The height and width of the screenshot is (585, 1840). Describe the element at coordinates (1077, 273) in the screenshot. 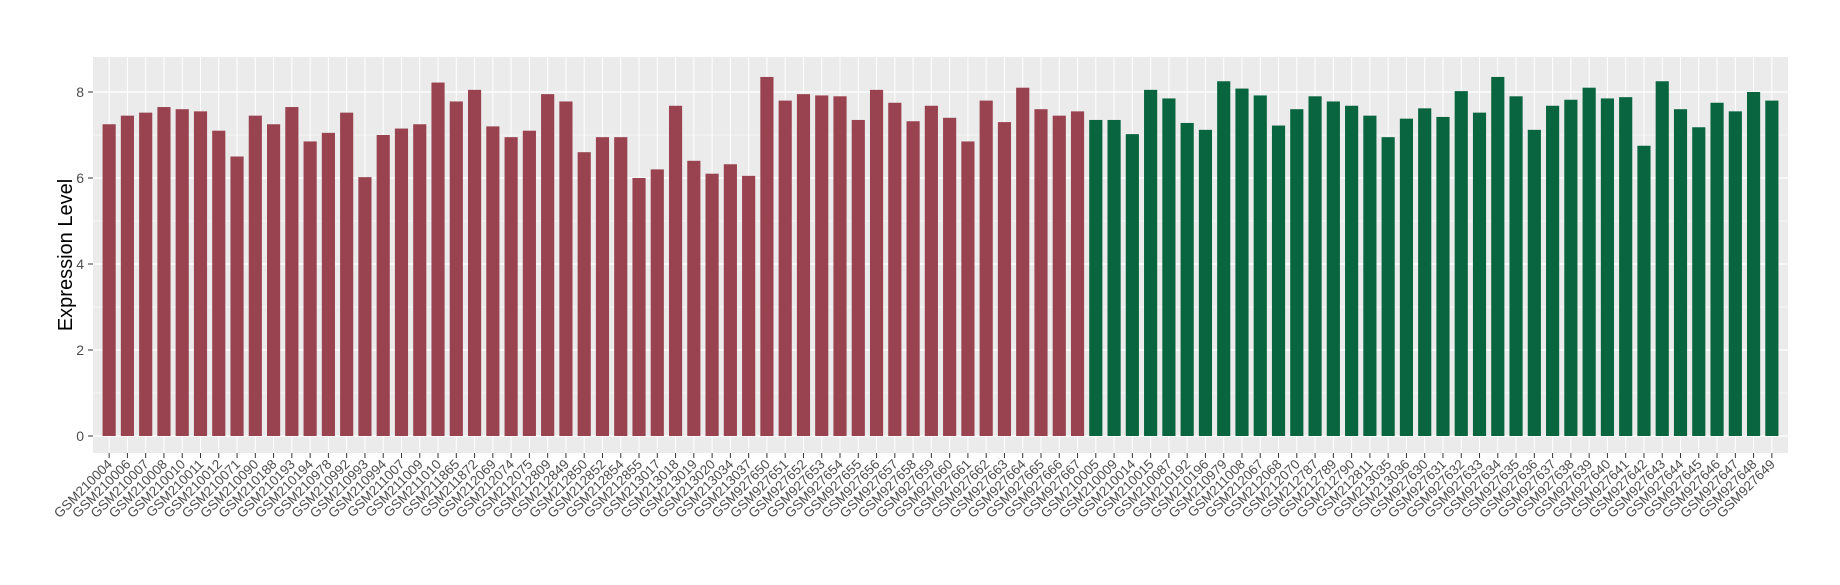

I see `bar-GSM927667` at that location.